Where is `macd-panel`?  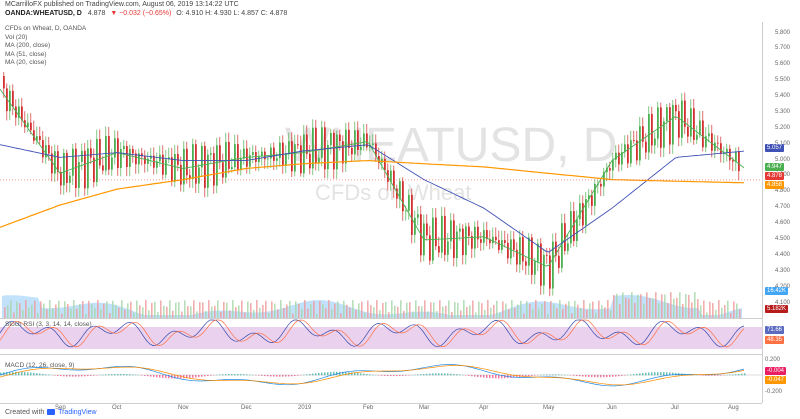 macd-panel is located at coordinates (381, 379).